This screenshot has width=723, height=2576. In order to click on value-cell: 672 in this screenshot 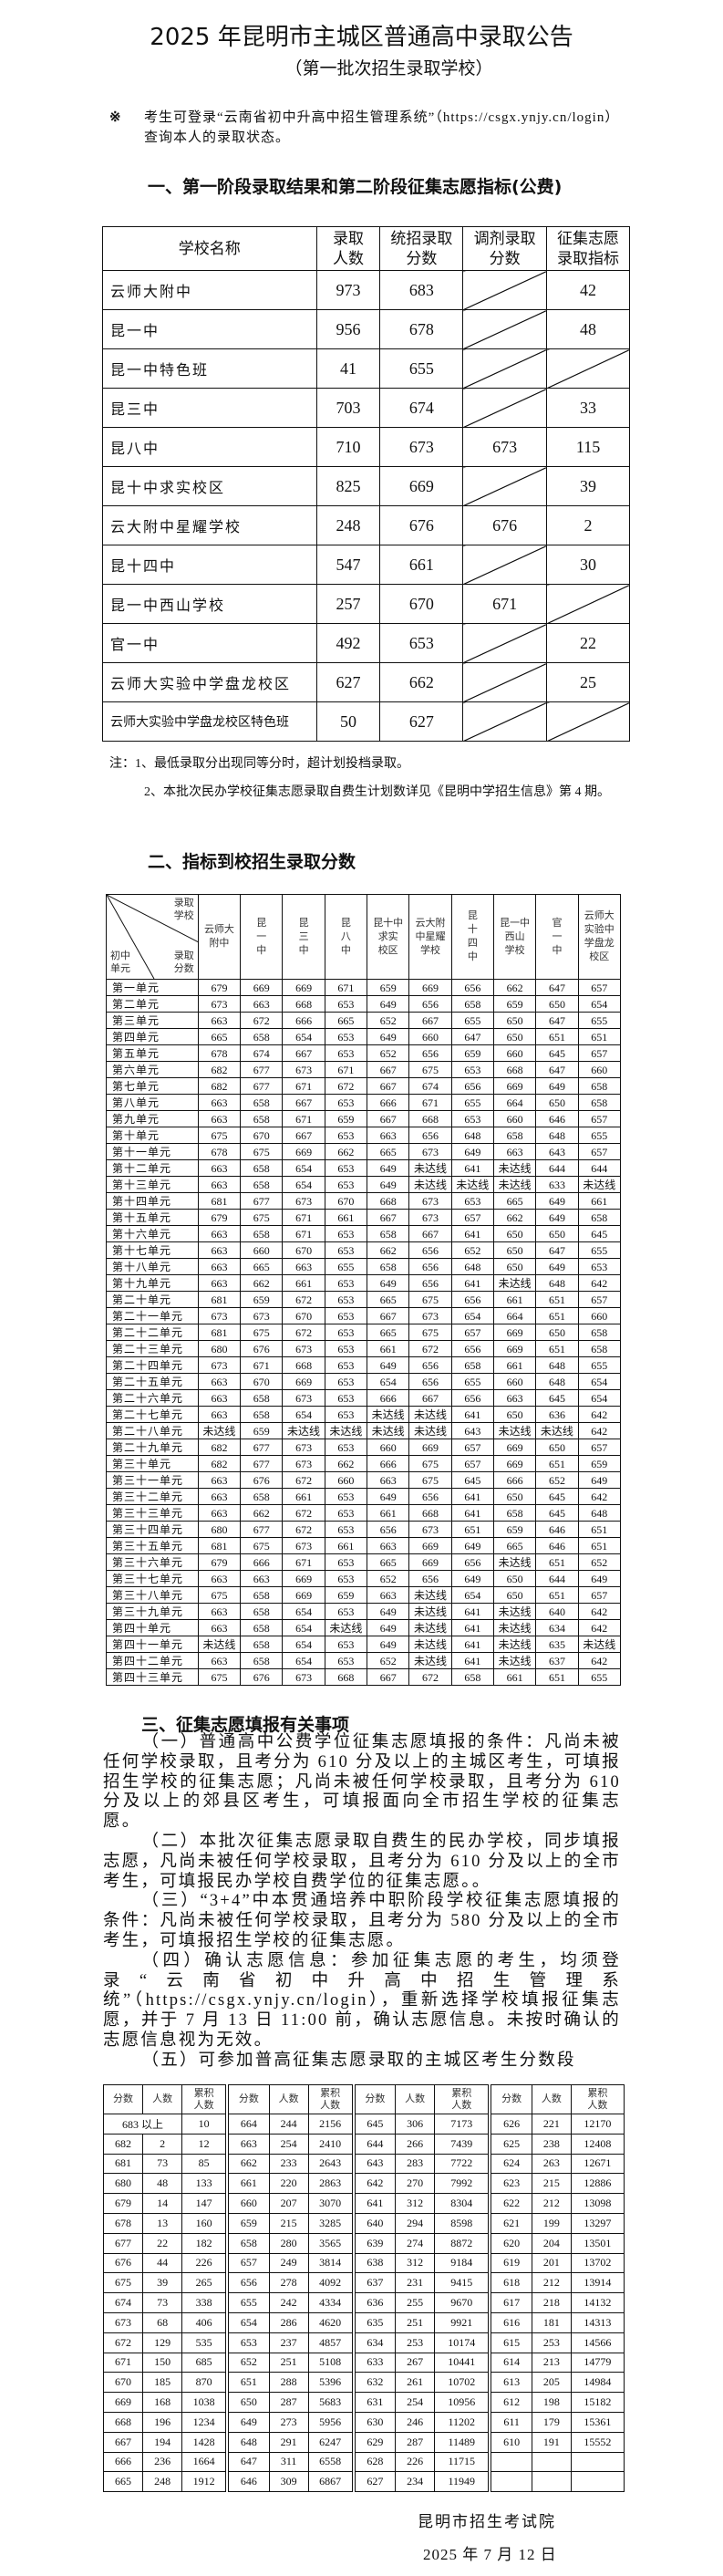, I will do `click(123, 2342)`.